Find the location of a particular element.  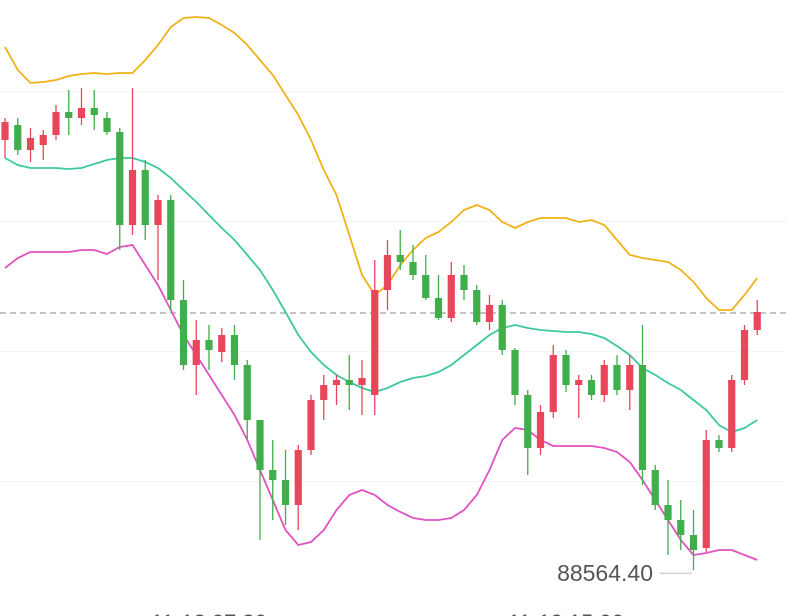

min-label: 88564.40 is located at coordinates (605, 573).